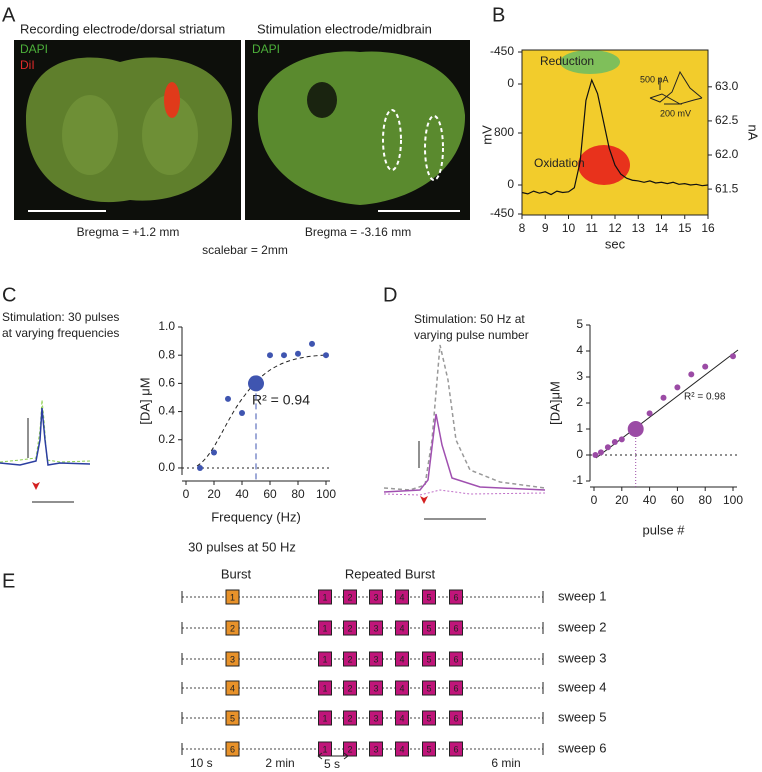 Image resolution: width=762 pixels, height=772 pixels. I want to click on x-axis-label: sec, so click(615, 243).